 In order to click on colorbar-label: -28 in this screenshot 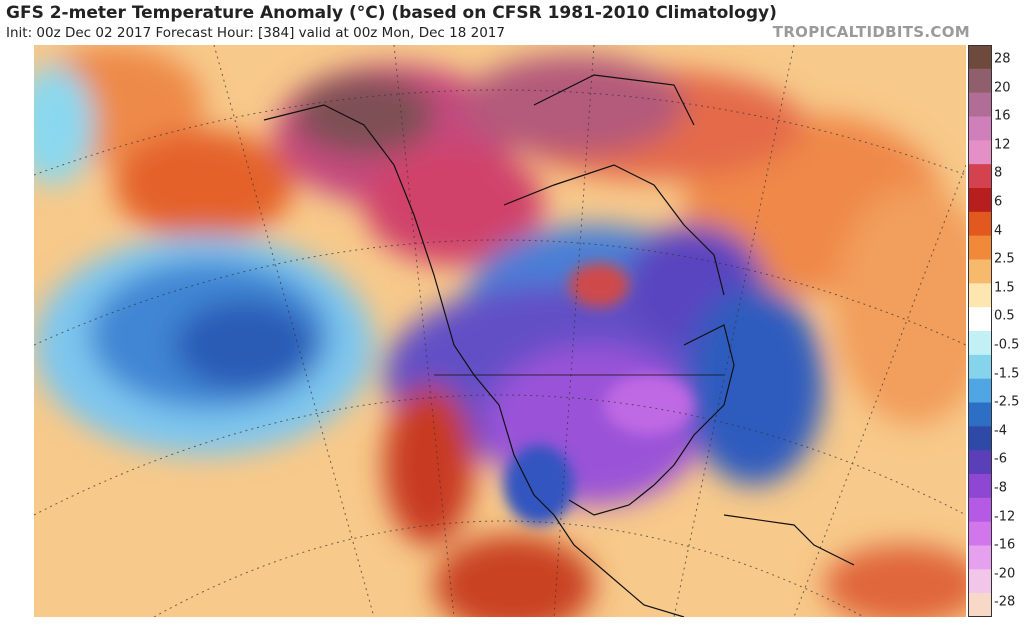, I will do `click(1005, 602)`.